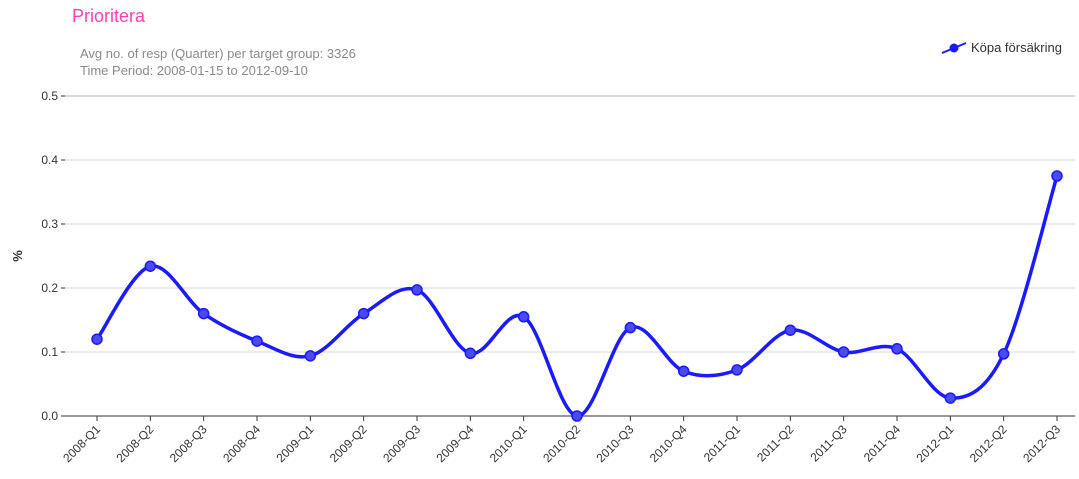 This screenshot has width=1079, height=479. I want to click on x-tick-label: 2009-Q2, so click(348, 443).